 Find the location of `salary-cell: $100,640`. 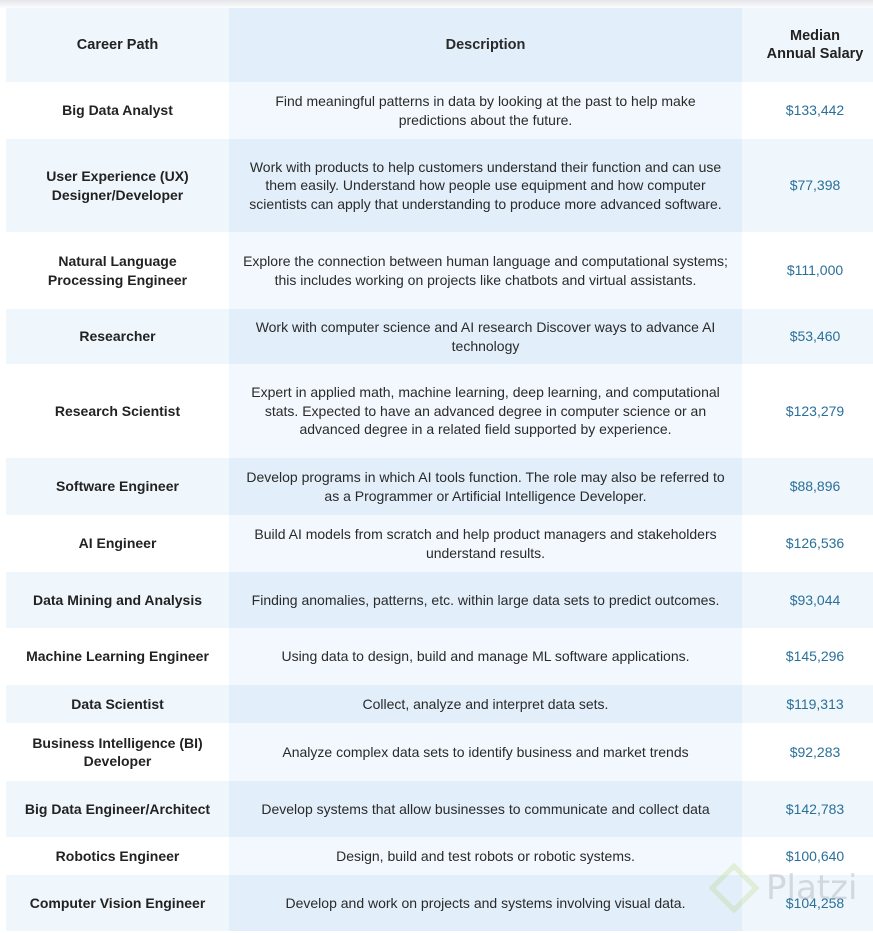

salary-cell: $100,640 is located at coordinates (807, 856).